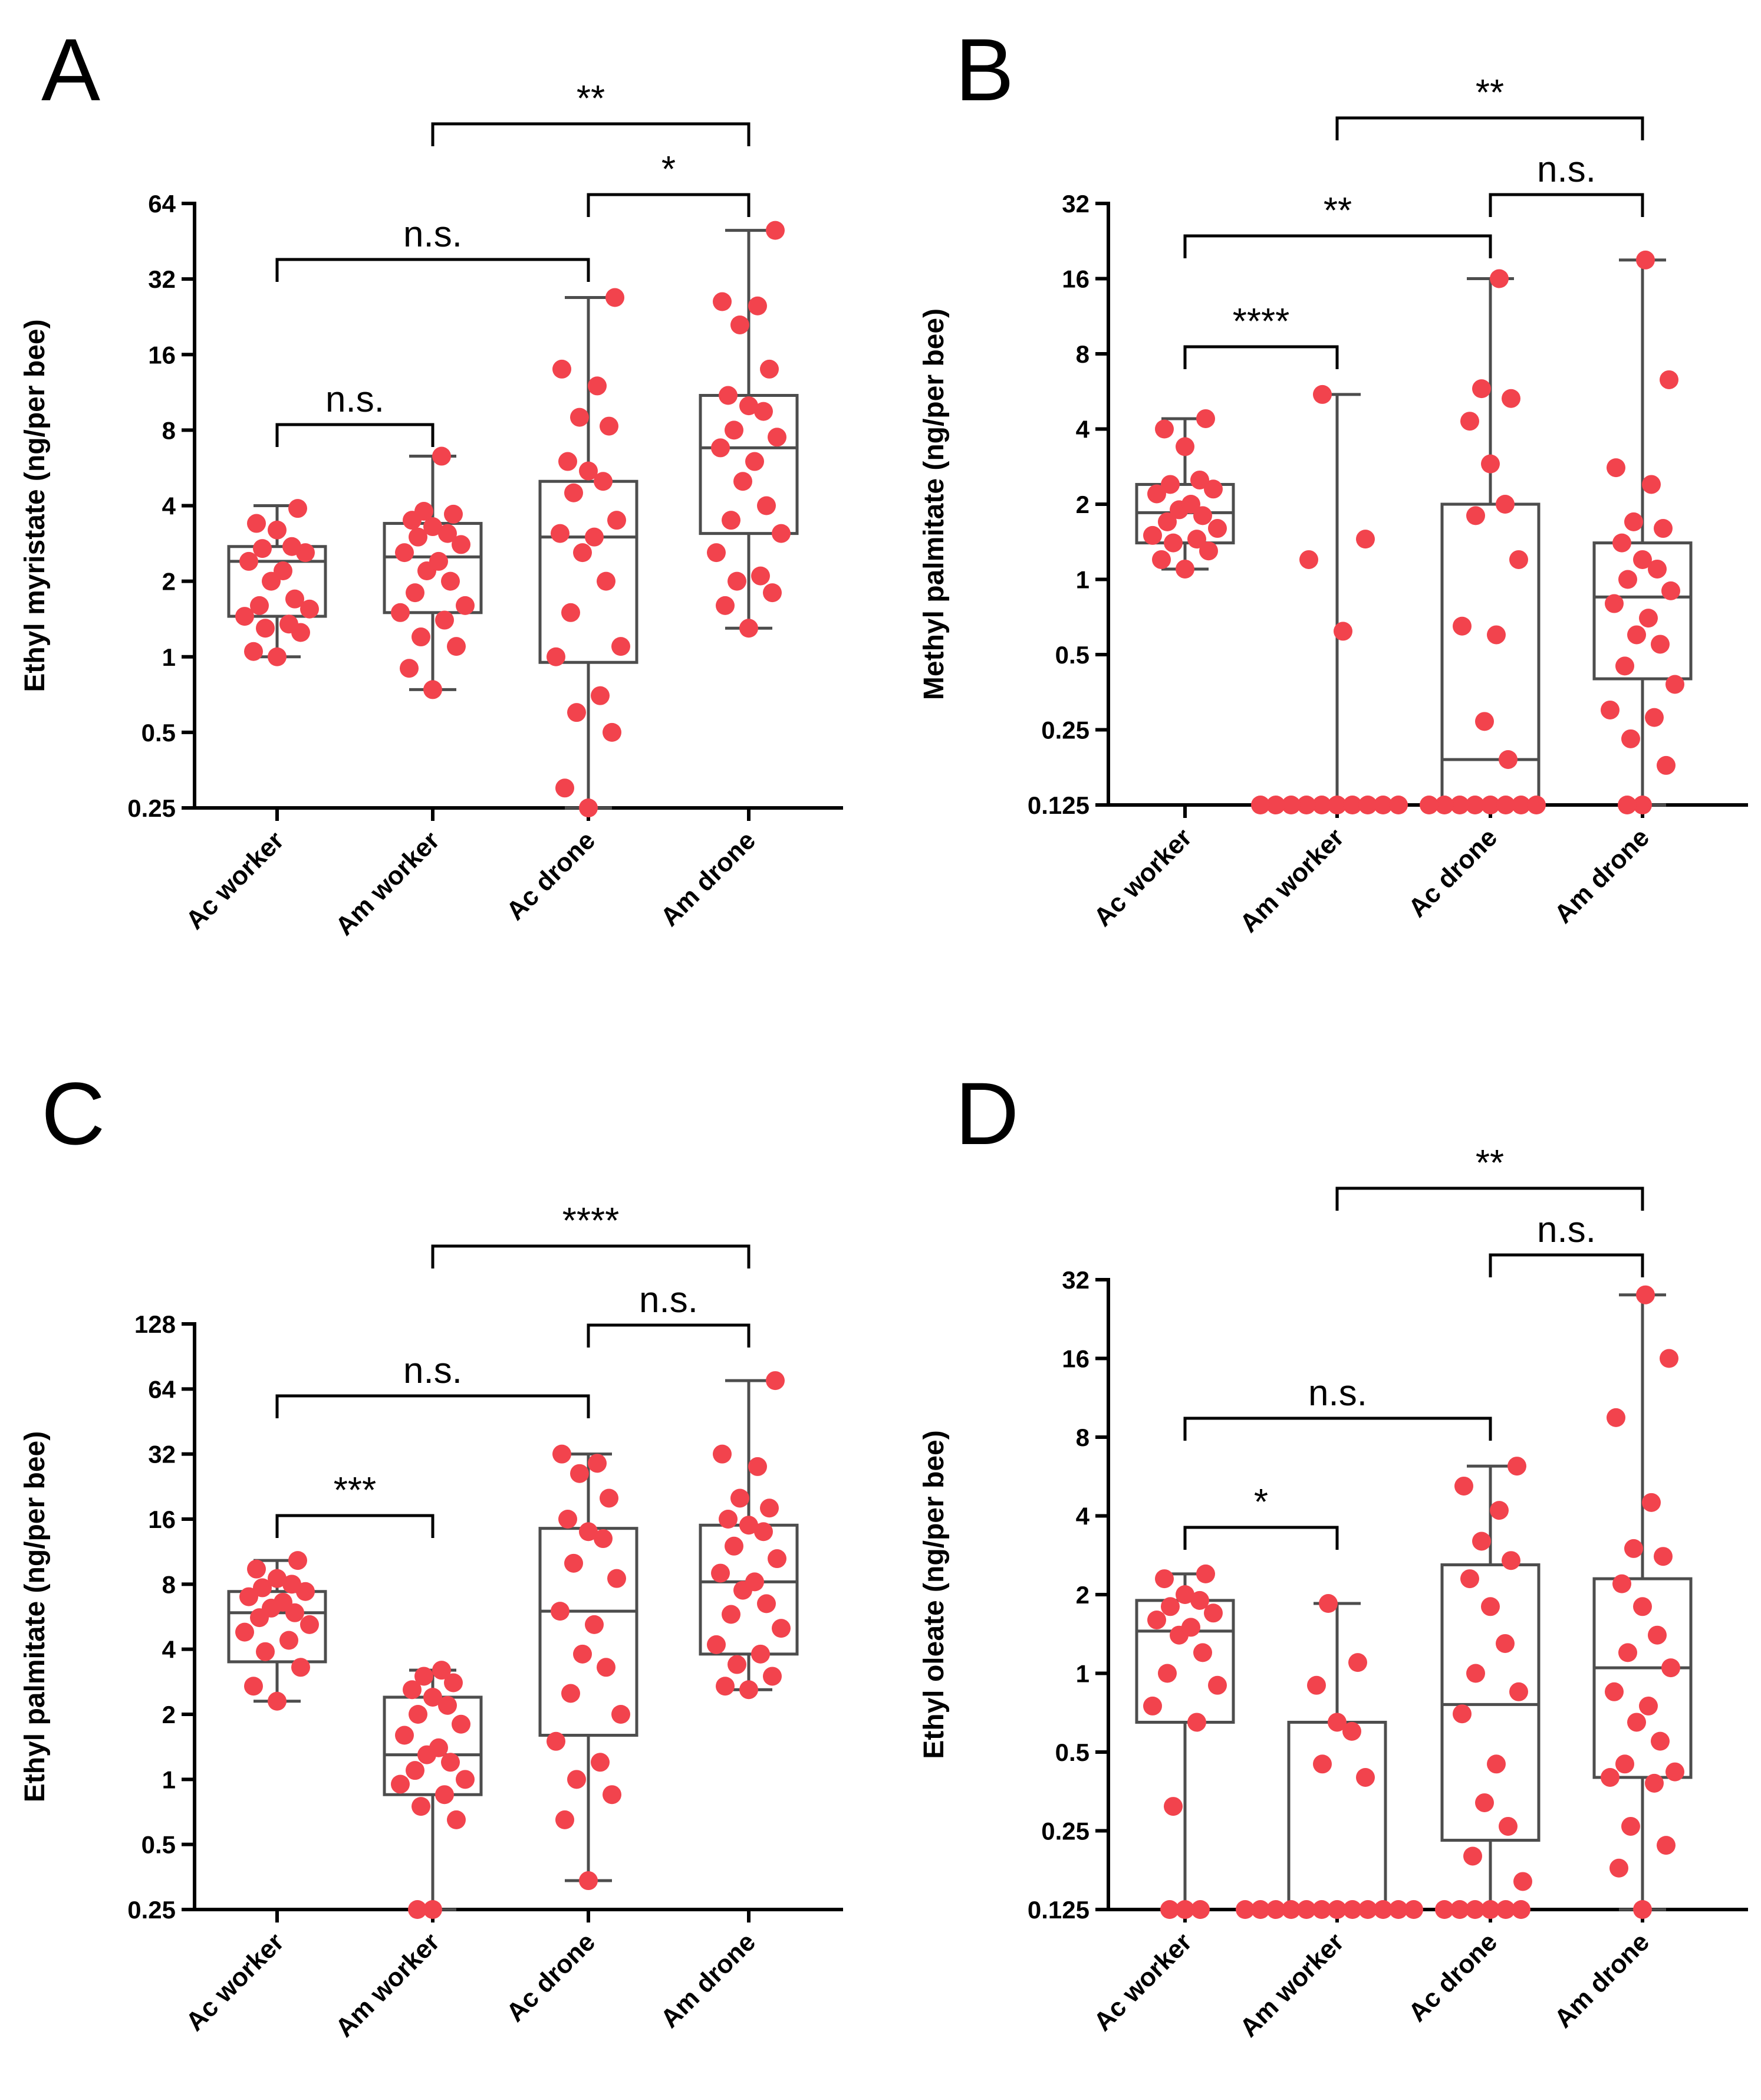  I want to click on significance-label: *, so click(669, 169).